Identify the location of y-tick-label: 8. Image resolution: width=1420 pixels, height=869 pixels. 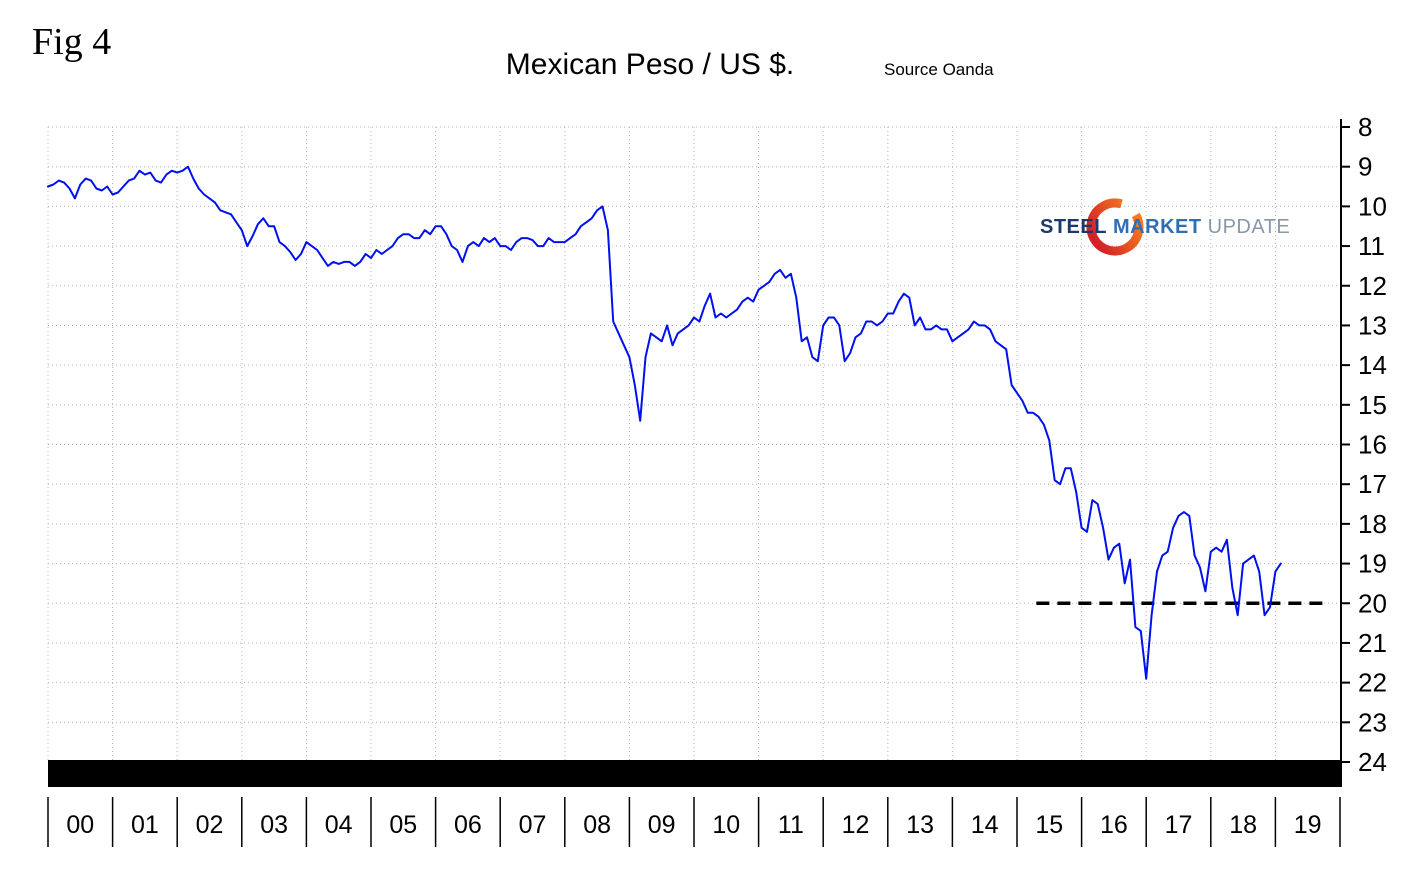
(1365, 127).